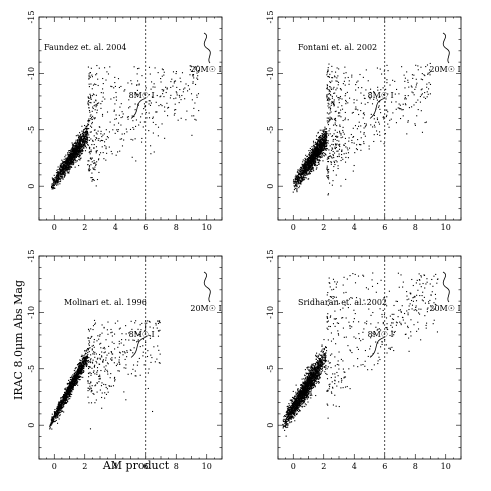 This screenshot has height=491, width=491. Describe the element at coordinates (337, 47) in the screenshot. I see `panel-label: Fontani et. al. 2002` at that location.